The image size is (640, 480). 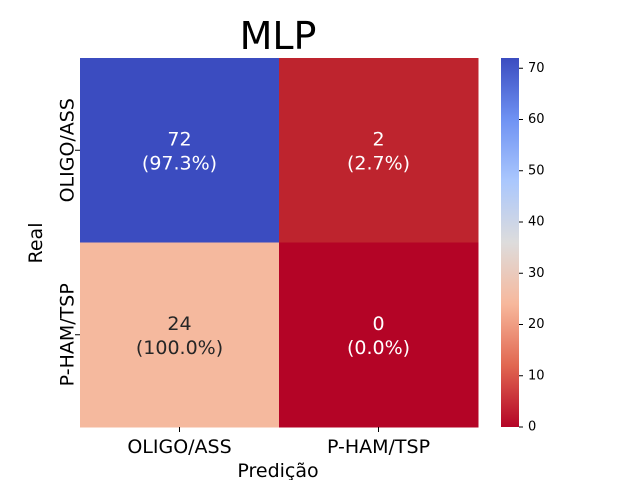 What do you see at coordinates (179, 348) in the screenshot?
I see `cell-percent-label: (100.0%)` at bounding box center [179, 348].